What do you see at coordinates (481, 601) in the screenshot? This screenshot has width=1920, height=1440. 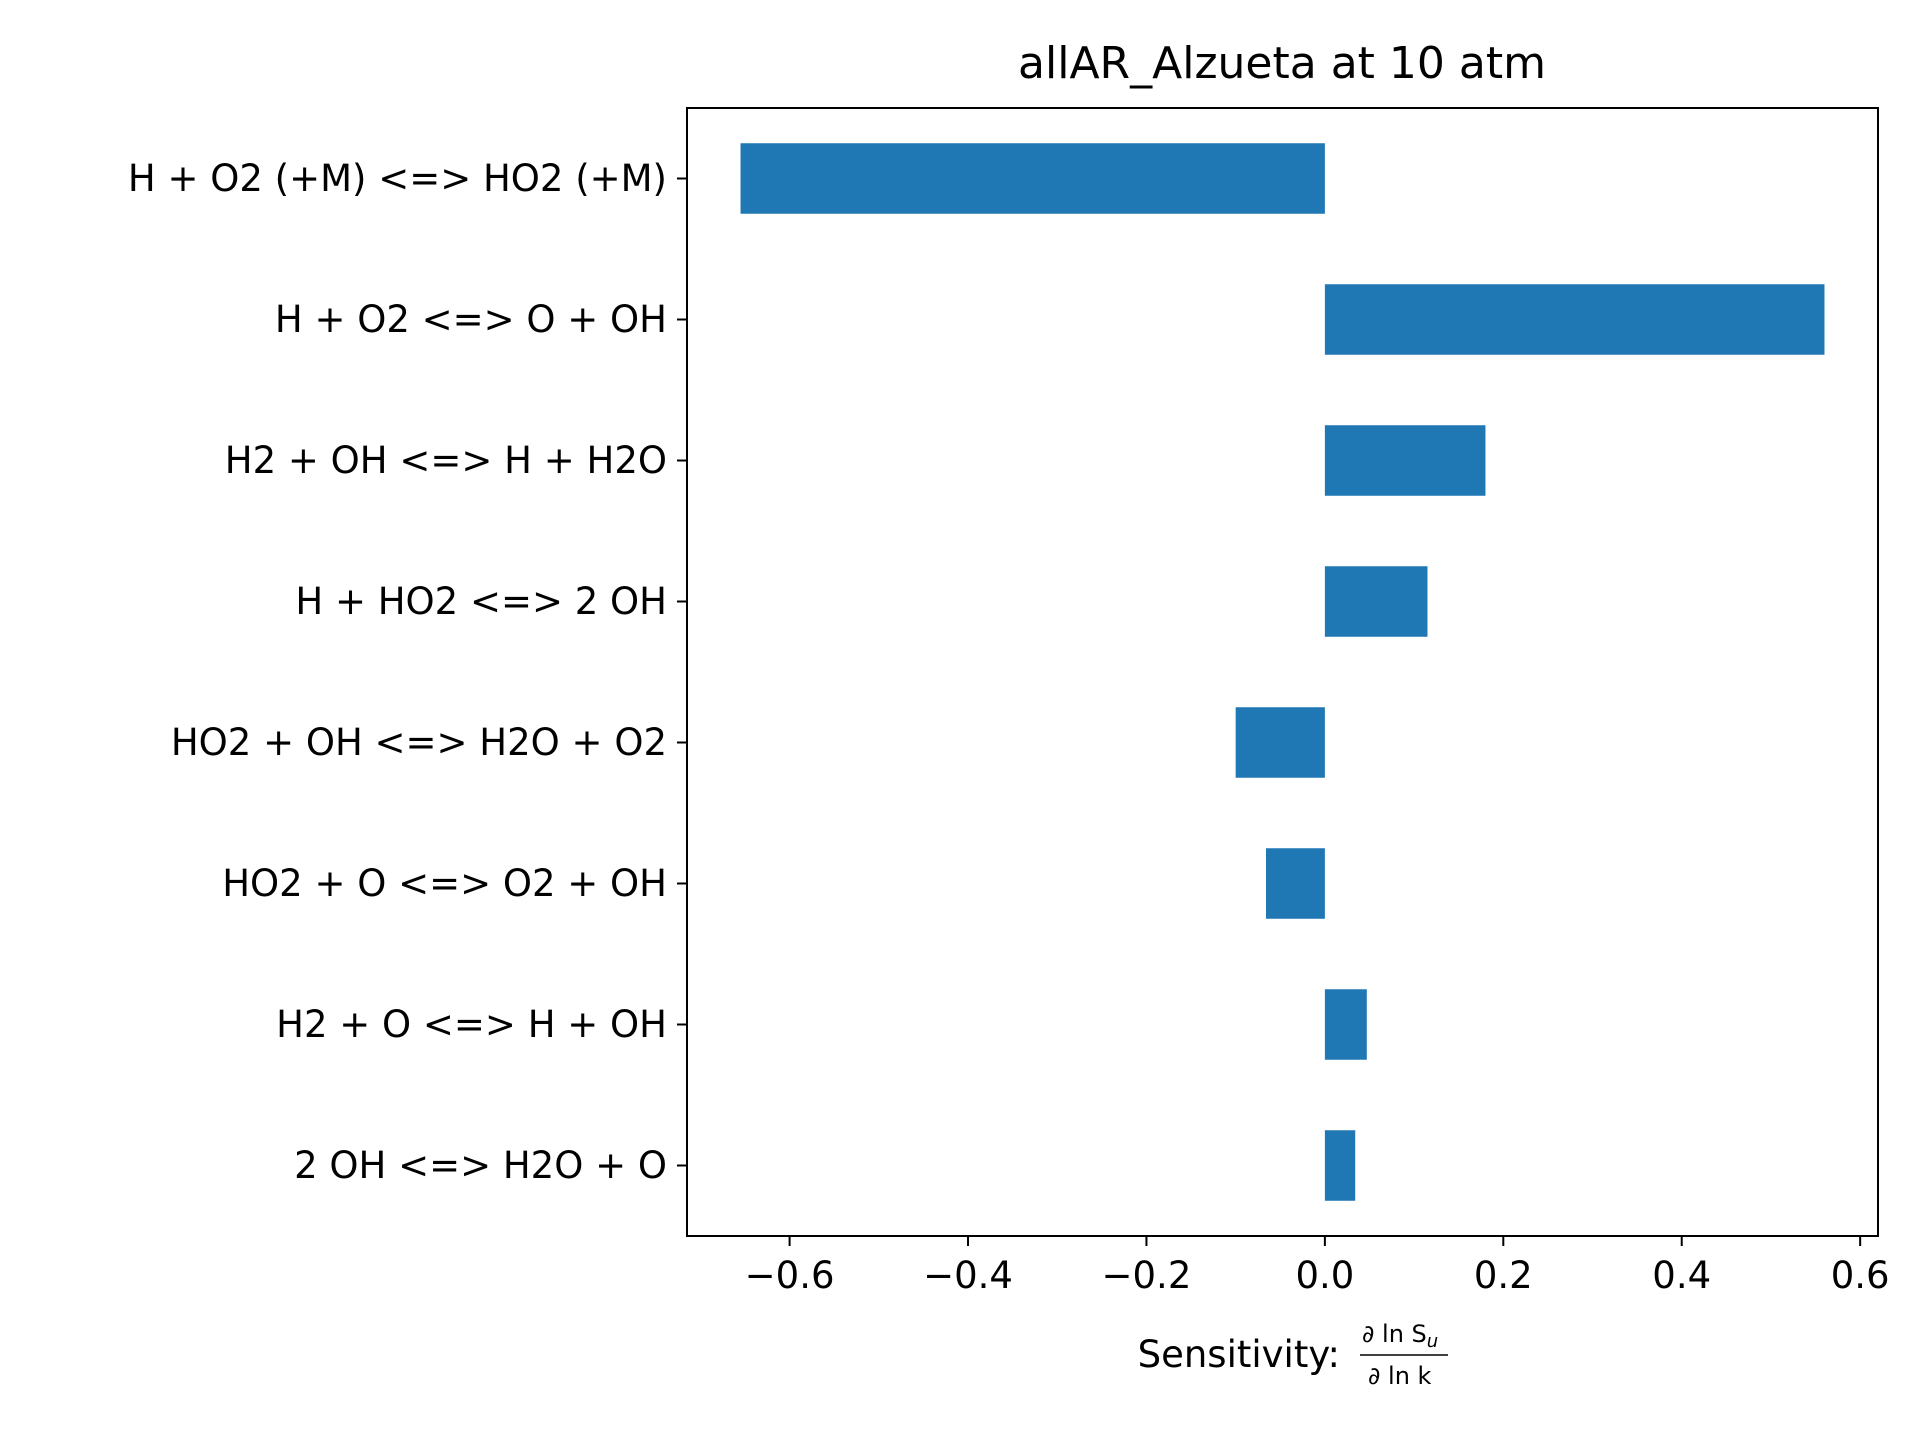 I see `y-tick-label-3: H + HO2 <=> 2 OH` at bounding box center [481, 601].